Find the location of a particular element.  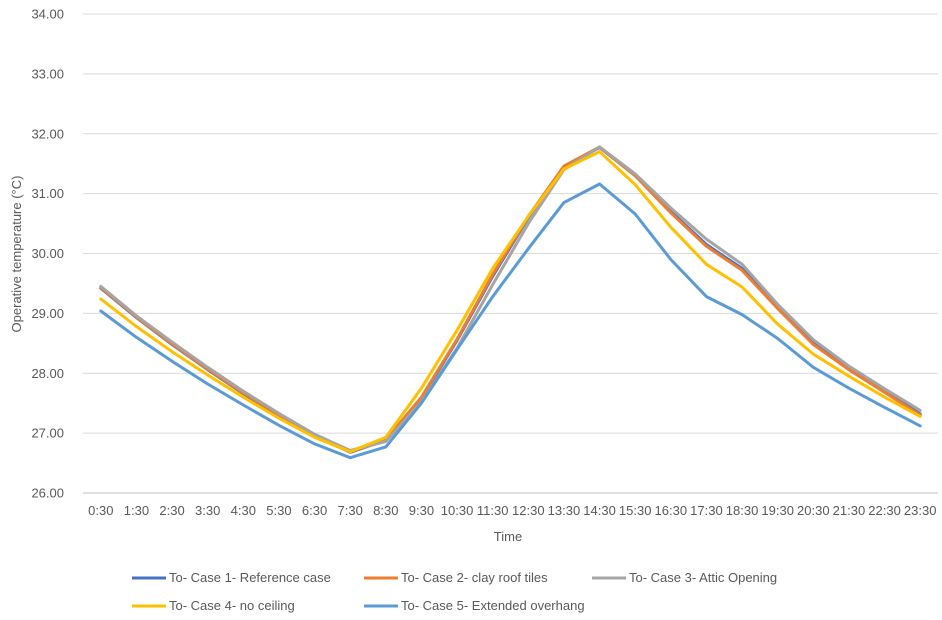

x-tick-label: 22:30 is located at coordinates (884, 510).